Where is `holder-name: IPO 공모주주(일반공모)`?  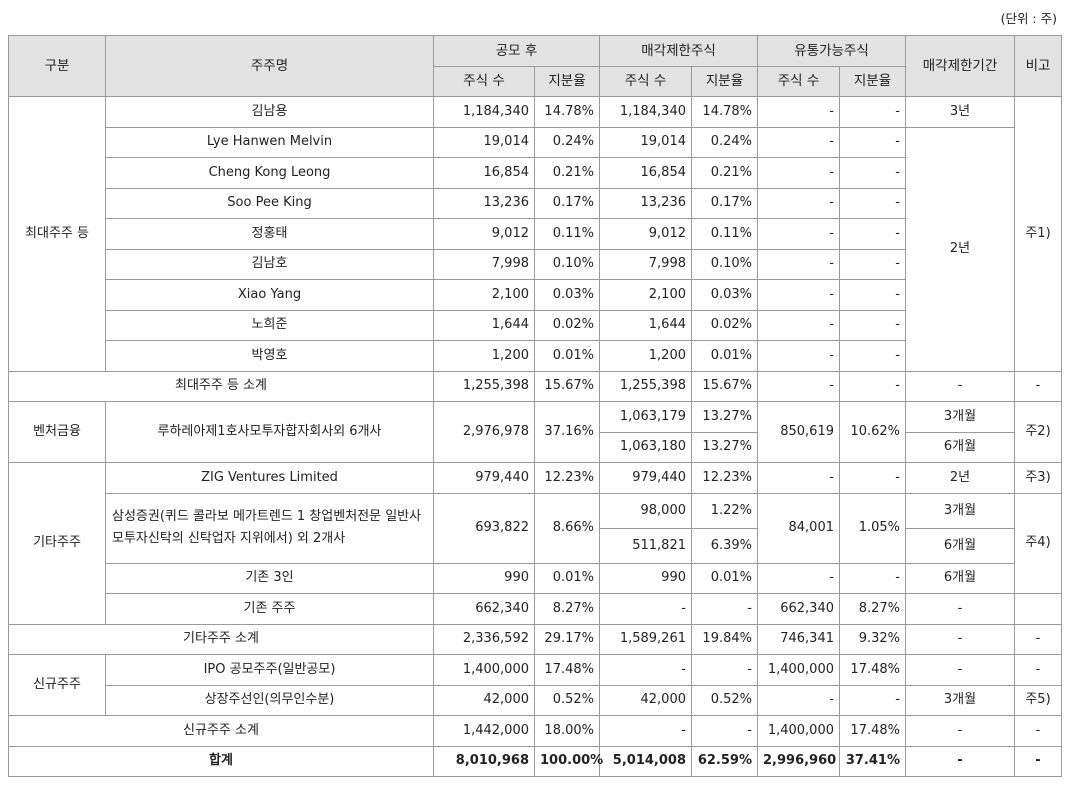 holder-name: IPO 공모주주(일반공모) is located at coordinates (269, 670).